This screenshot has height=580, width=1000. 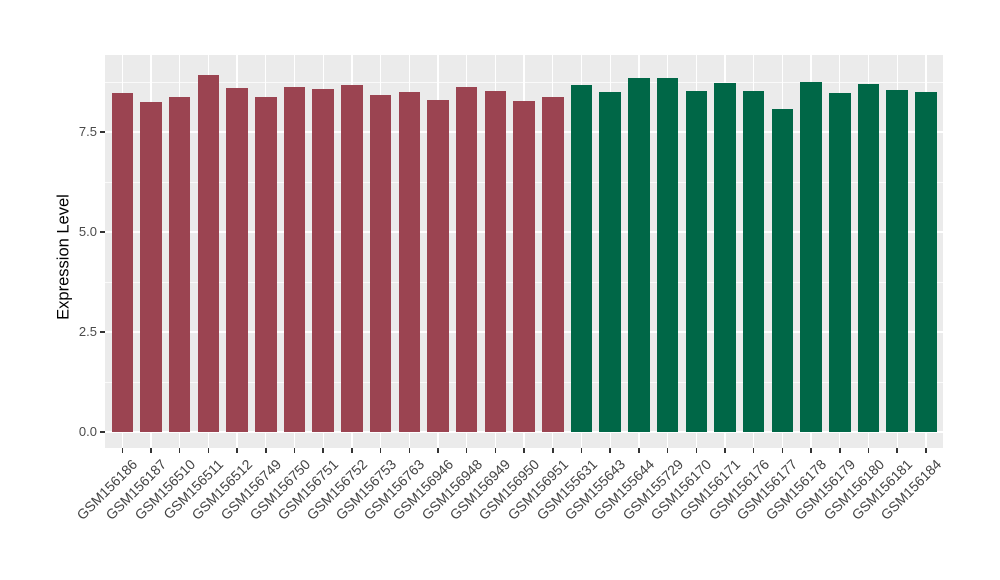 What do you see at coordinates (63, 257) in the screenshot?
I see `y-axis-title: Expression Level` at bounding box center [63, 257].